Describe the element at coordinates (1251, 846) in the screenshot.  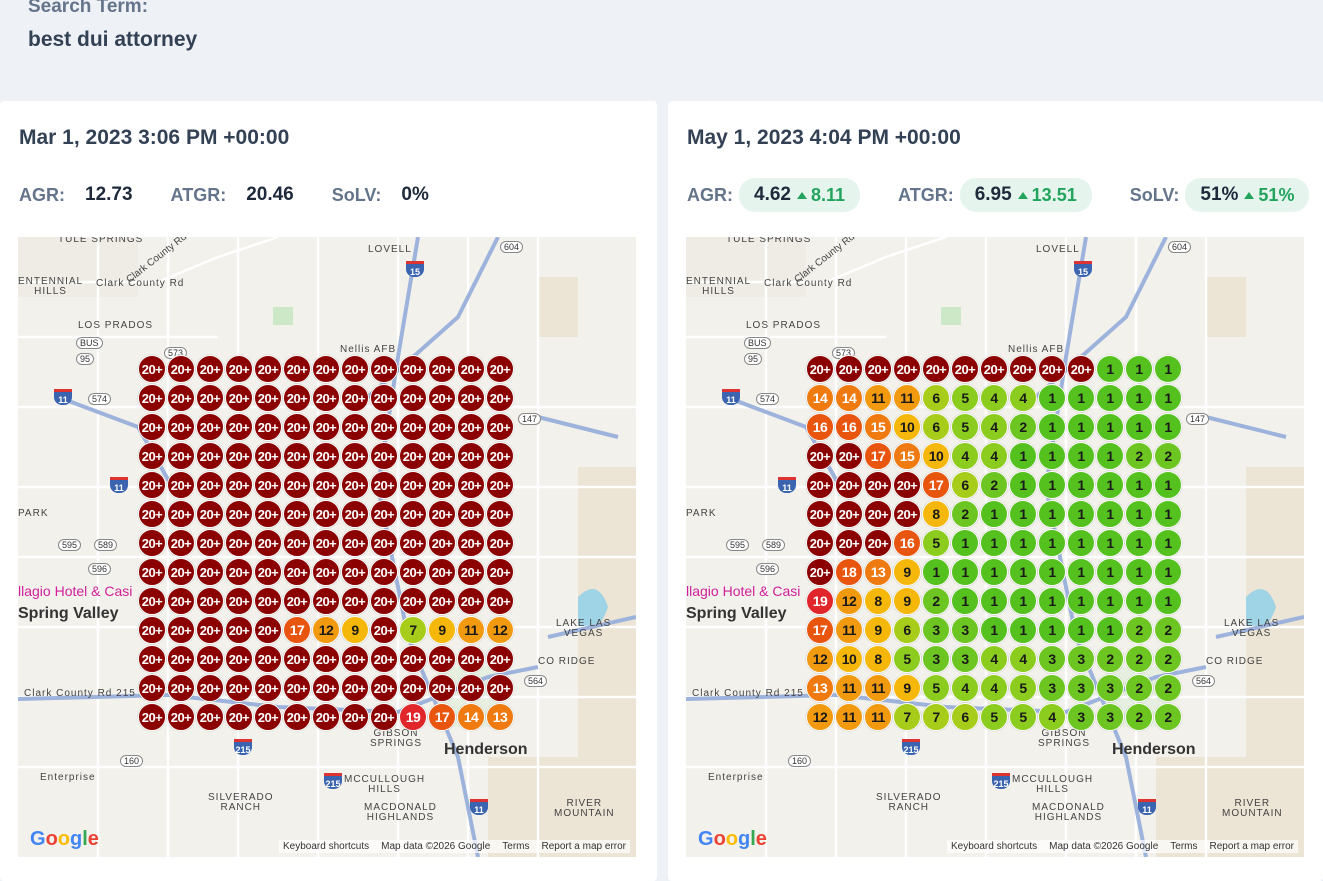
I see `report-map-error-link: Report a map error` at that location.